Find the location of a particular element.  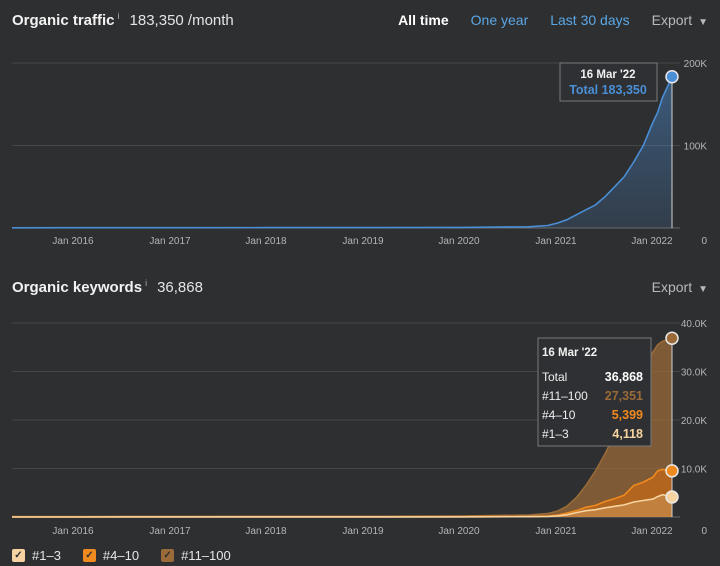

traffic-tooltip-total: Total 183,350 is located at coordinates (608, 90).